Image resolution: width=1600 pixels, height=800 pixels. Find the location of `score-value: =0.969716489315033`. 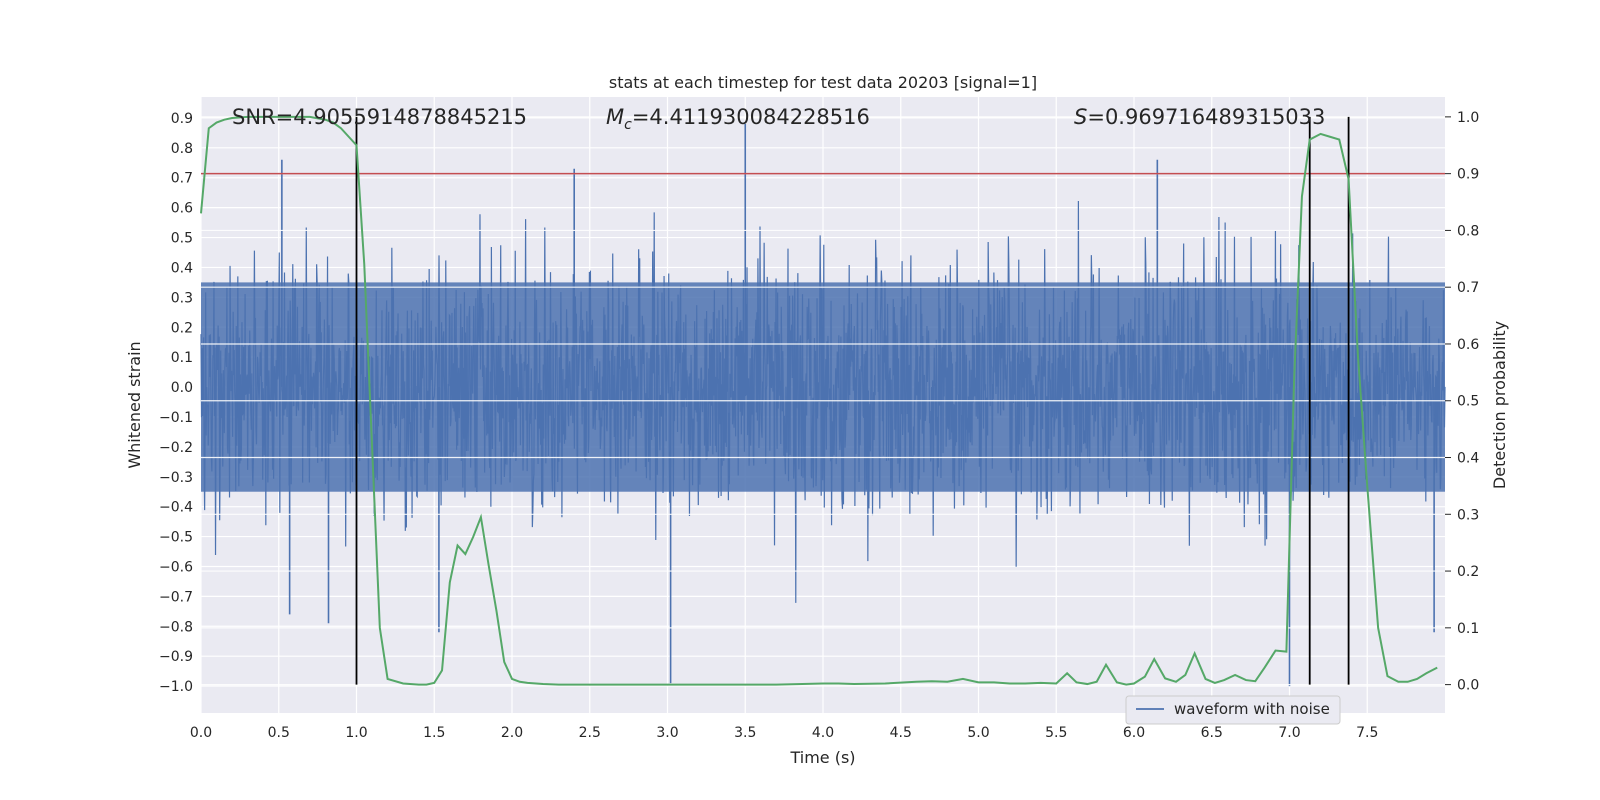

score-value: =0.969716489315033 is located at coordinates (1206, 117).